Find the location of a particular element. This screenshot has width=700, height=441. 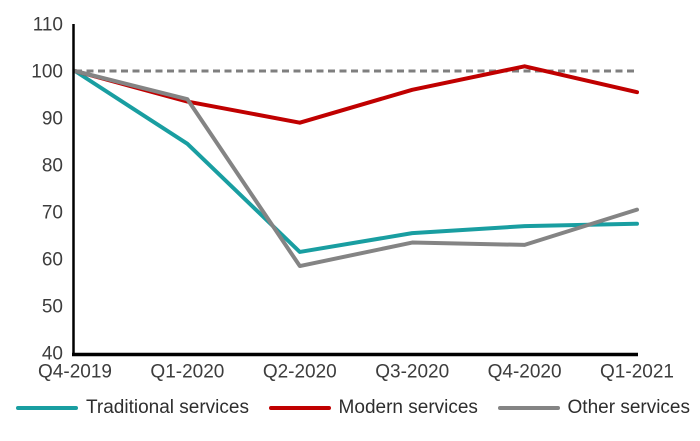

x-tick-label-q1-2020: Q1-2020 is located at coordinates (187, 372).